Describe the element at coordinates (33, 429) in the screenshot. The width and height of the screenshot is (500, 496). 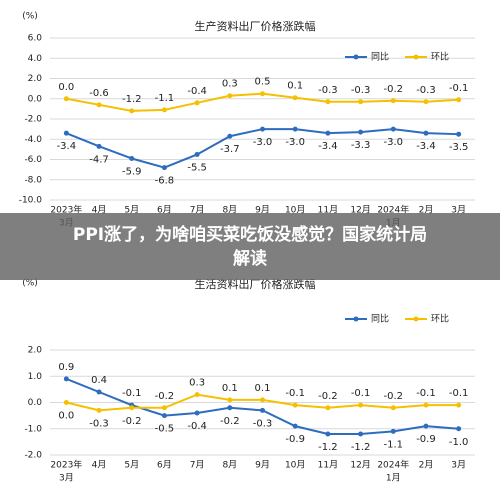
I see `y-tick-label: -1.0` at that location.